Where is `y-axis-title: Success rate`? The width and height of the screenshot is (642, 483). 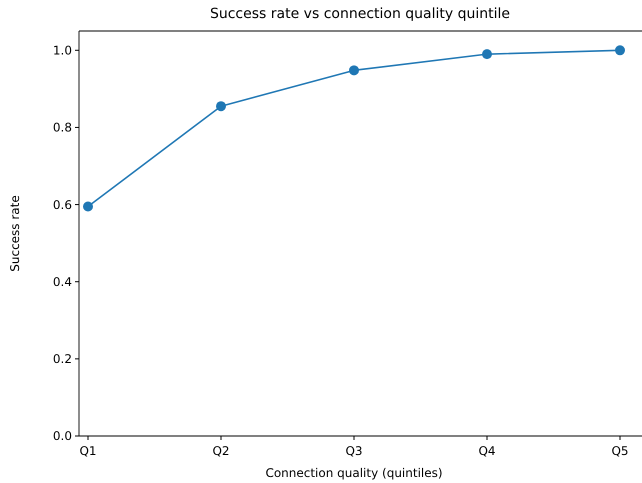
y-axis-title: Success rate is located at coordinates (15, 233).